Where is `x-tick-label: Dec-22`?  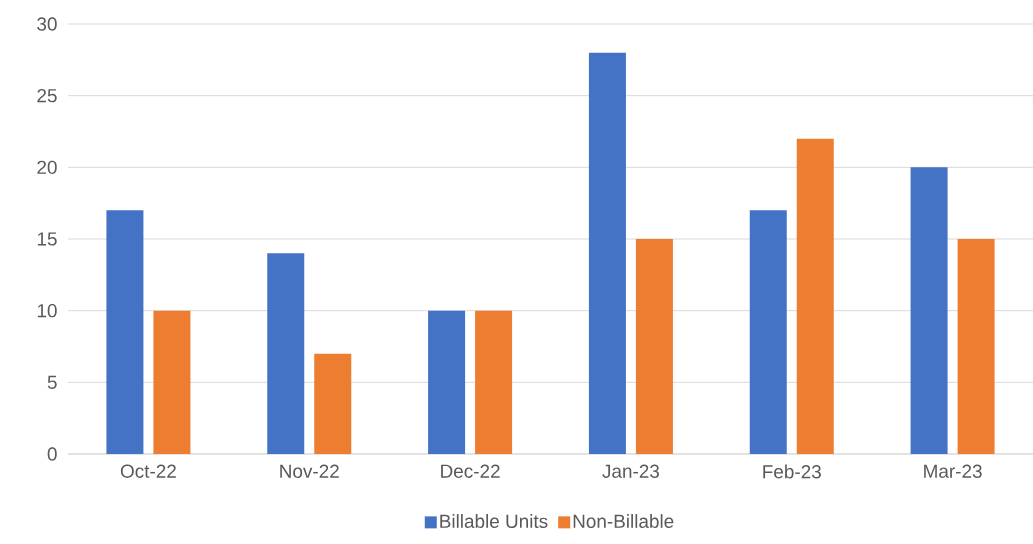 x-tick-label: Dec-22 is located at coordinates (470, 471).